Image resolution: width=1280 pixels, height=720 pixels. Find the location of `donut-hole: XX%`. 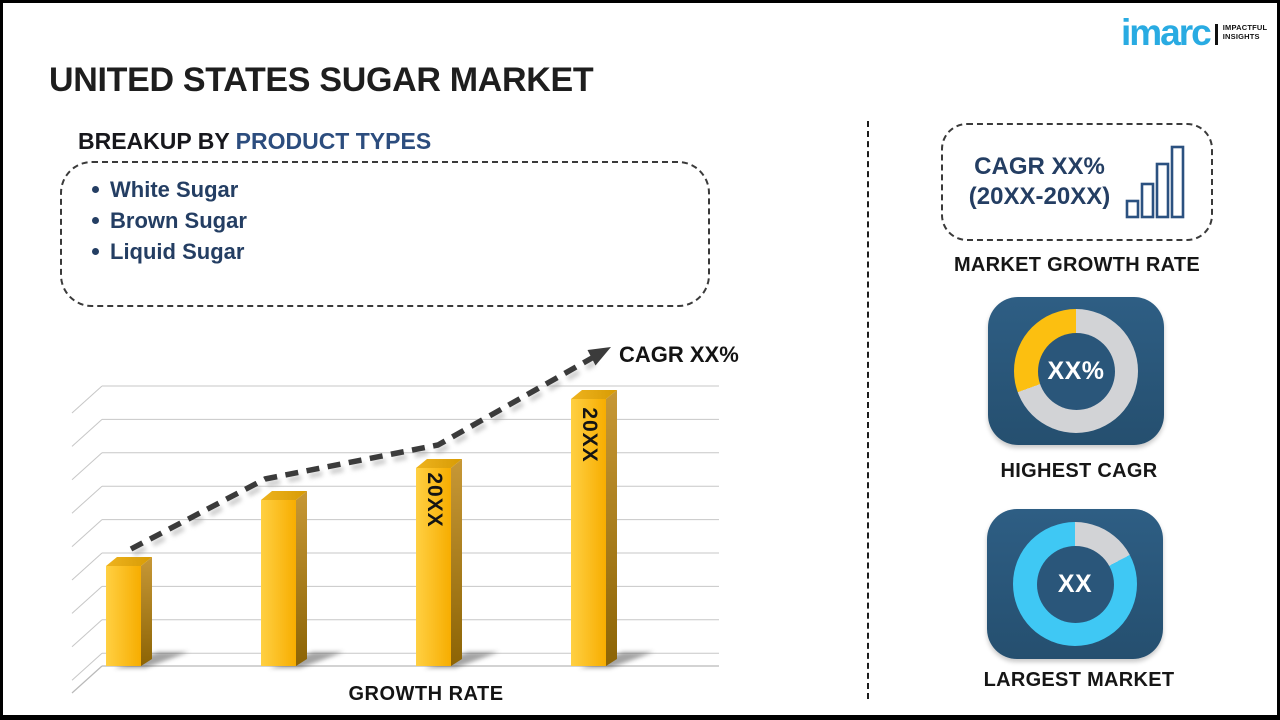

donut-hole: XX% is located at coordinates (1076, 371).